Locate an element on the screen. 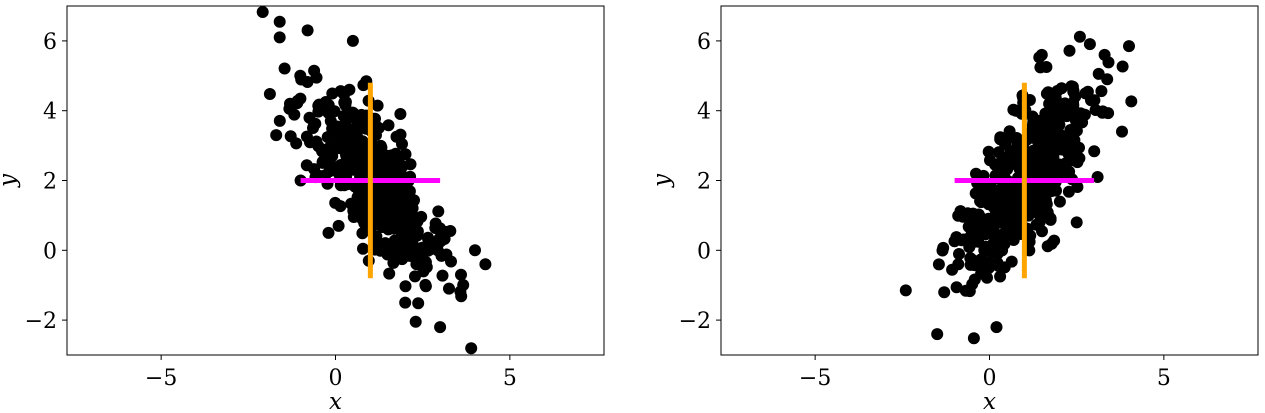 This screenshot has height=413, width=1265. scatter-points is located at coordinates (1018, 187).